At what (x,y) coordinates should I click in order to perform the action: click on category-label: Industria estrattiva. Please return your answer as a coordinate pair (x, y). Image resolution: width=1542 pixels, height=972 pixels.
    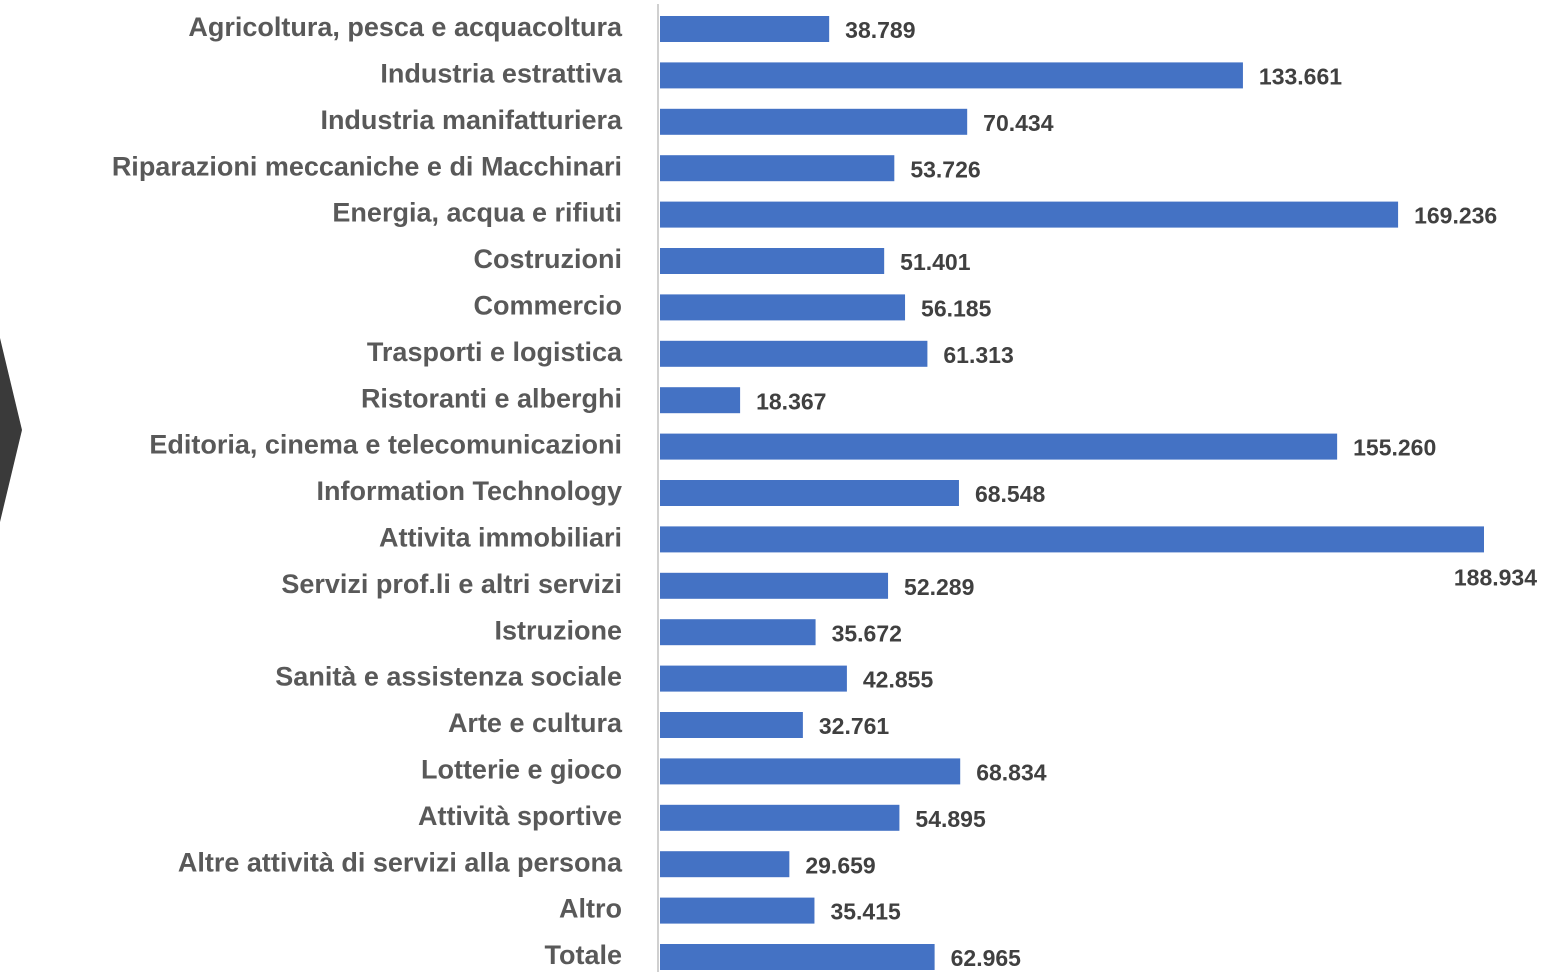
    Looking at the image, I should click on (501, 74).